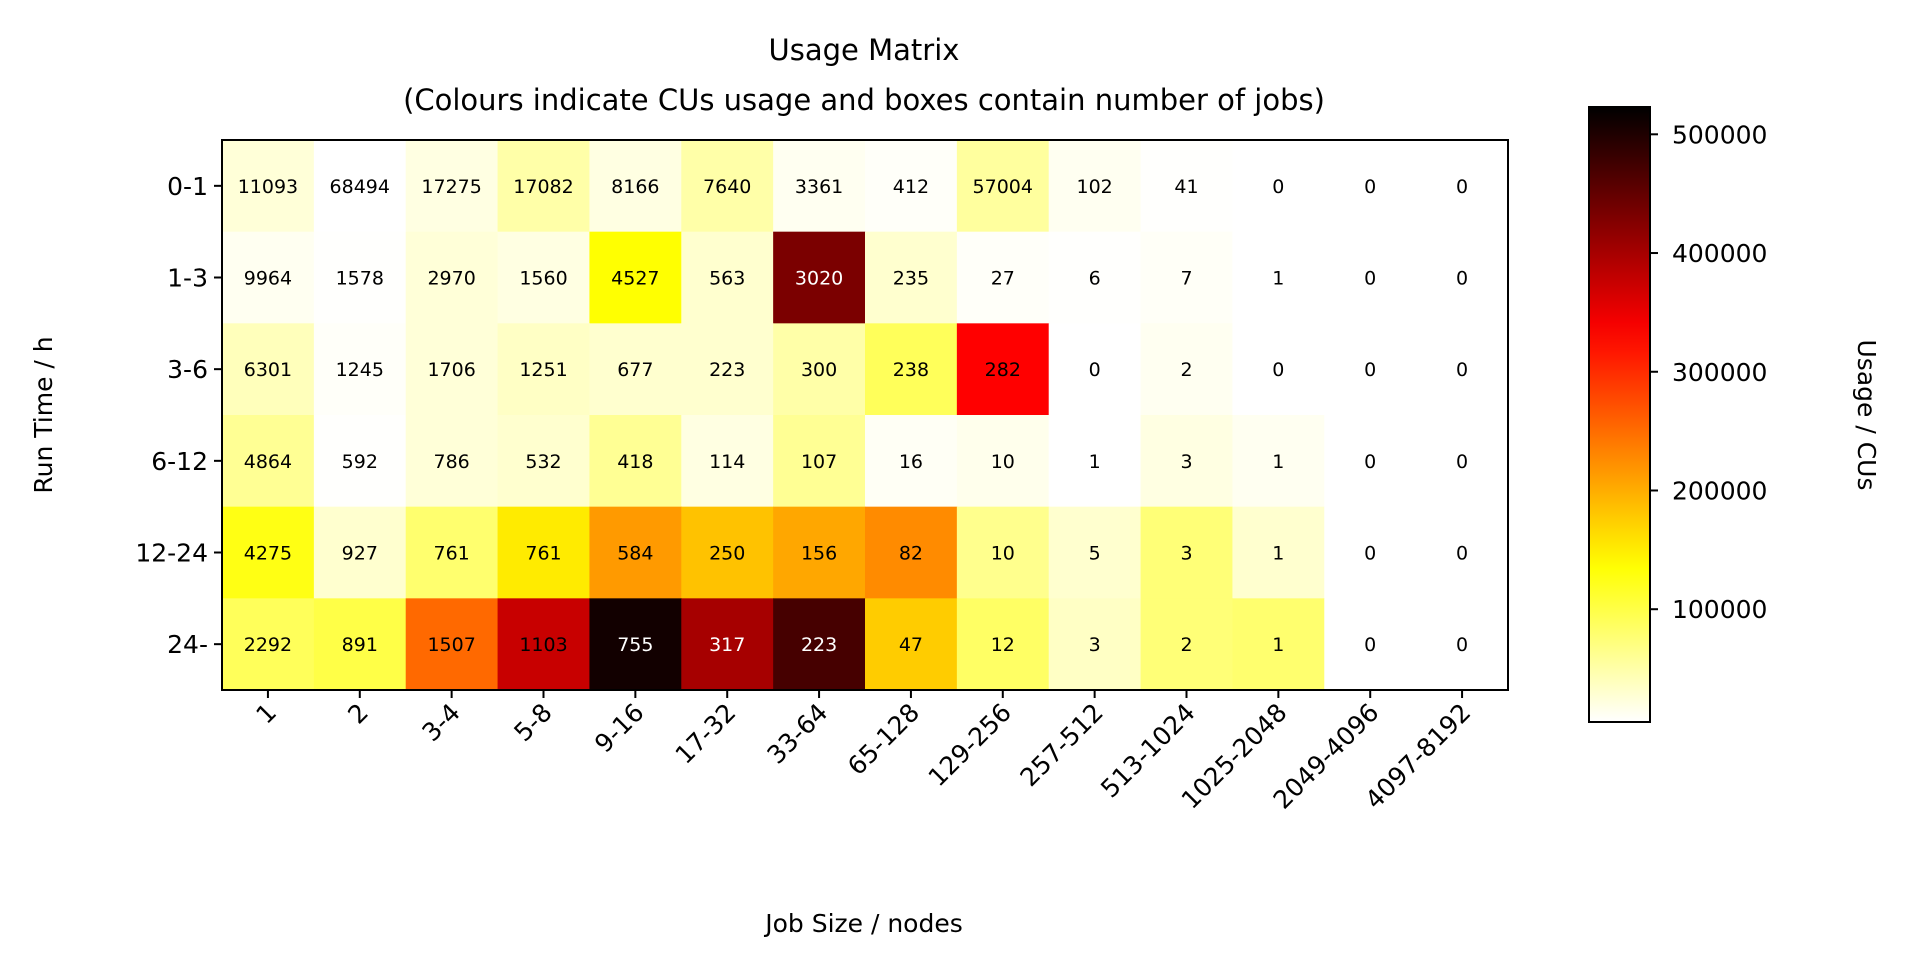 The height and width of the screenshot is (969, 1906). Describe the element at coordinates (179, 461) in the screenshot. I see `y-tick-label: 6-12` at that location.